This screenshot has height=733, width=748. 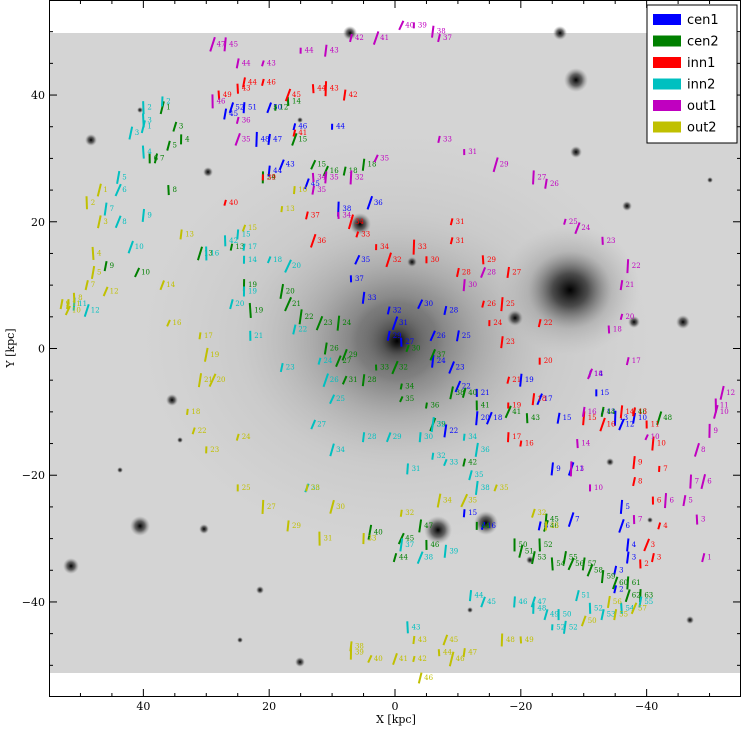 What do you see at coordinates (340, 127) in the screenshot?
I see `mark-label-cen1-44: 44` at bounding box center [340, 127].